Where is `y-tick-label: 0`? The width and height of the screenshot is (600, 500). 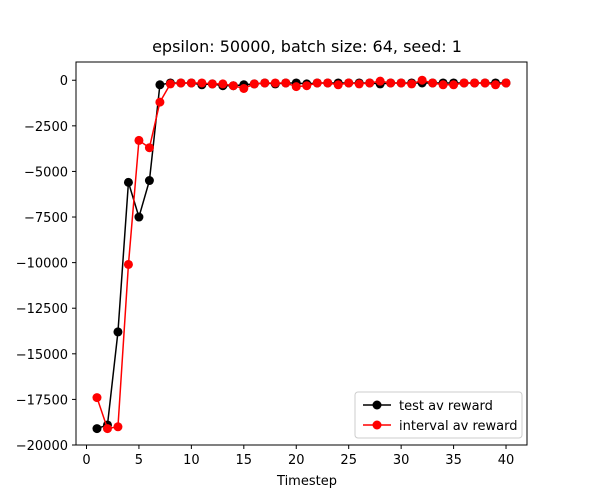 y-tick-label: 0 is located at coordinates (64, 81).